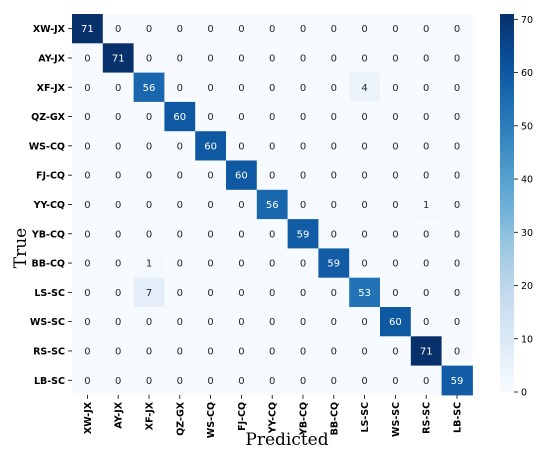 This screenshot has height=456, width=550. What do you see at coordinates (49, 205) in the screenshot?
I see `row-tick-label: YY-CQ` at bounding box center [49, 205].